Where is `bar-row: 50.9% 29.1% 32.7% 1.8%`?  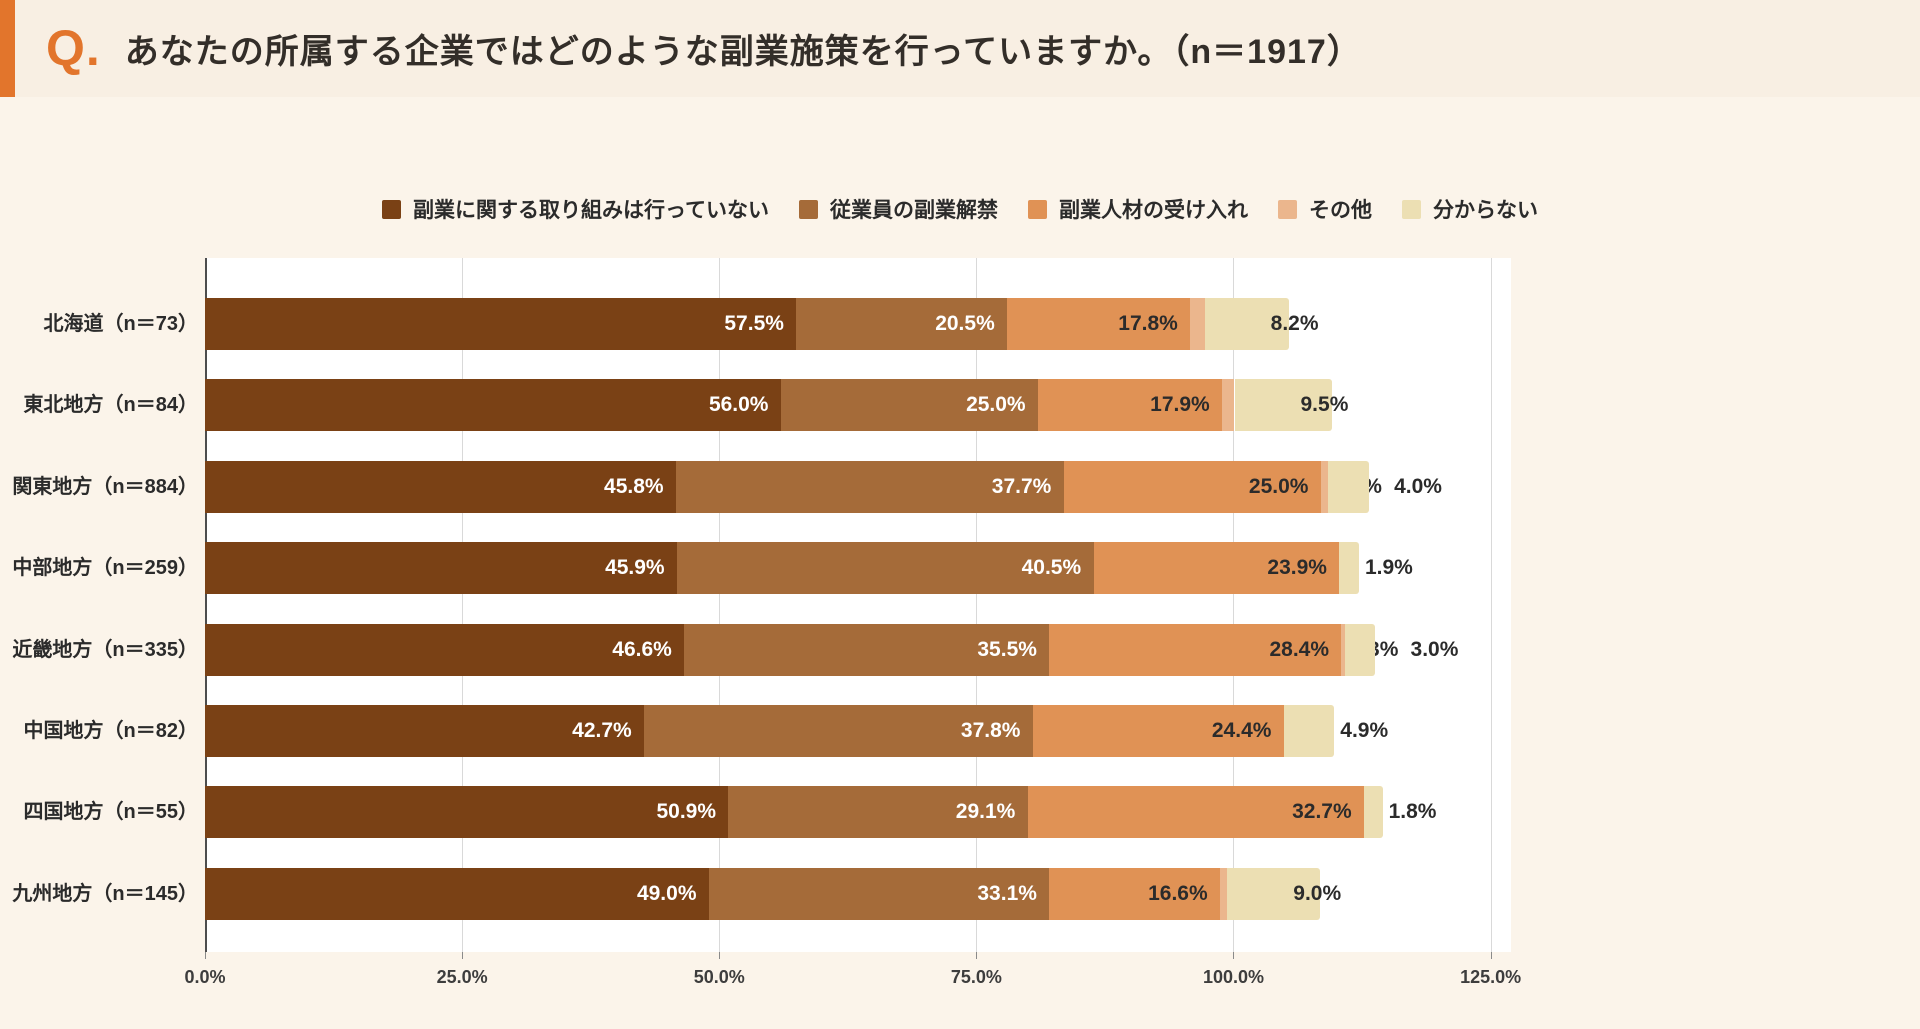 bar-row: 50.9% 29.1% 32.7% 1.8% is located at coordinates (858, 812).